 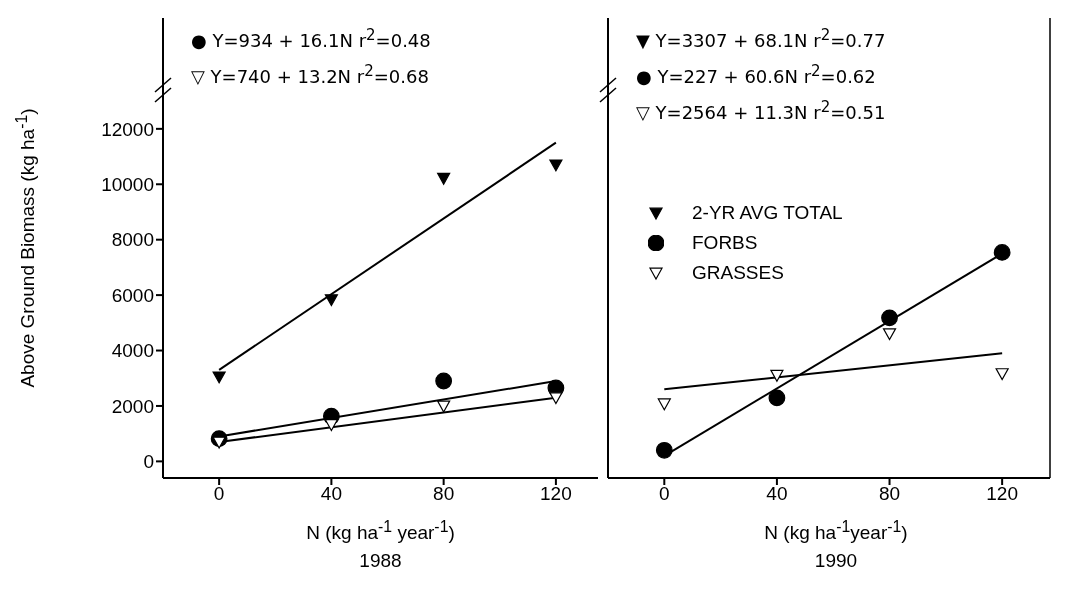 I want to click on annotation: ▼ Y=3307 + 68.1N r$^{2}$=0.77, so click(x=761, y=38).